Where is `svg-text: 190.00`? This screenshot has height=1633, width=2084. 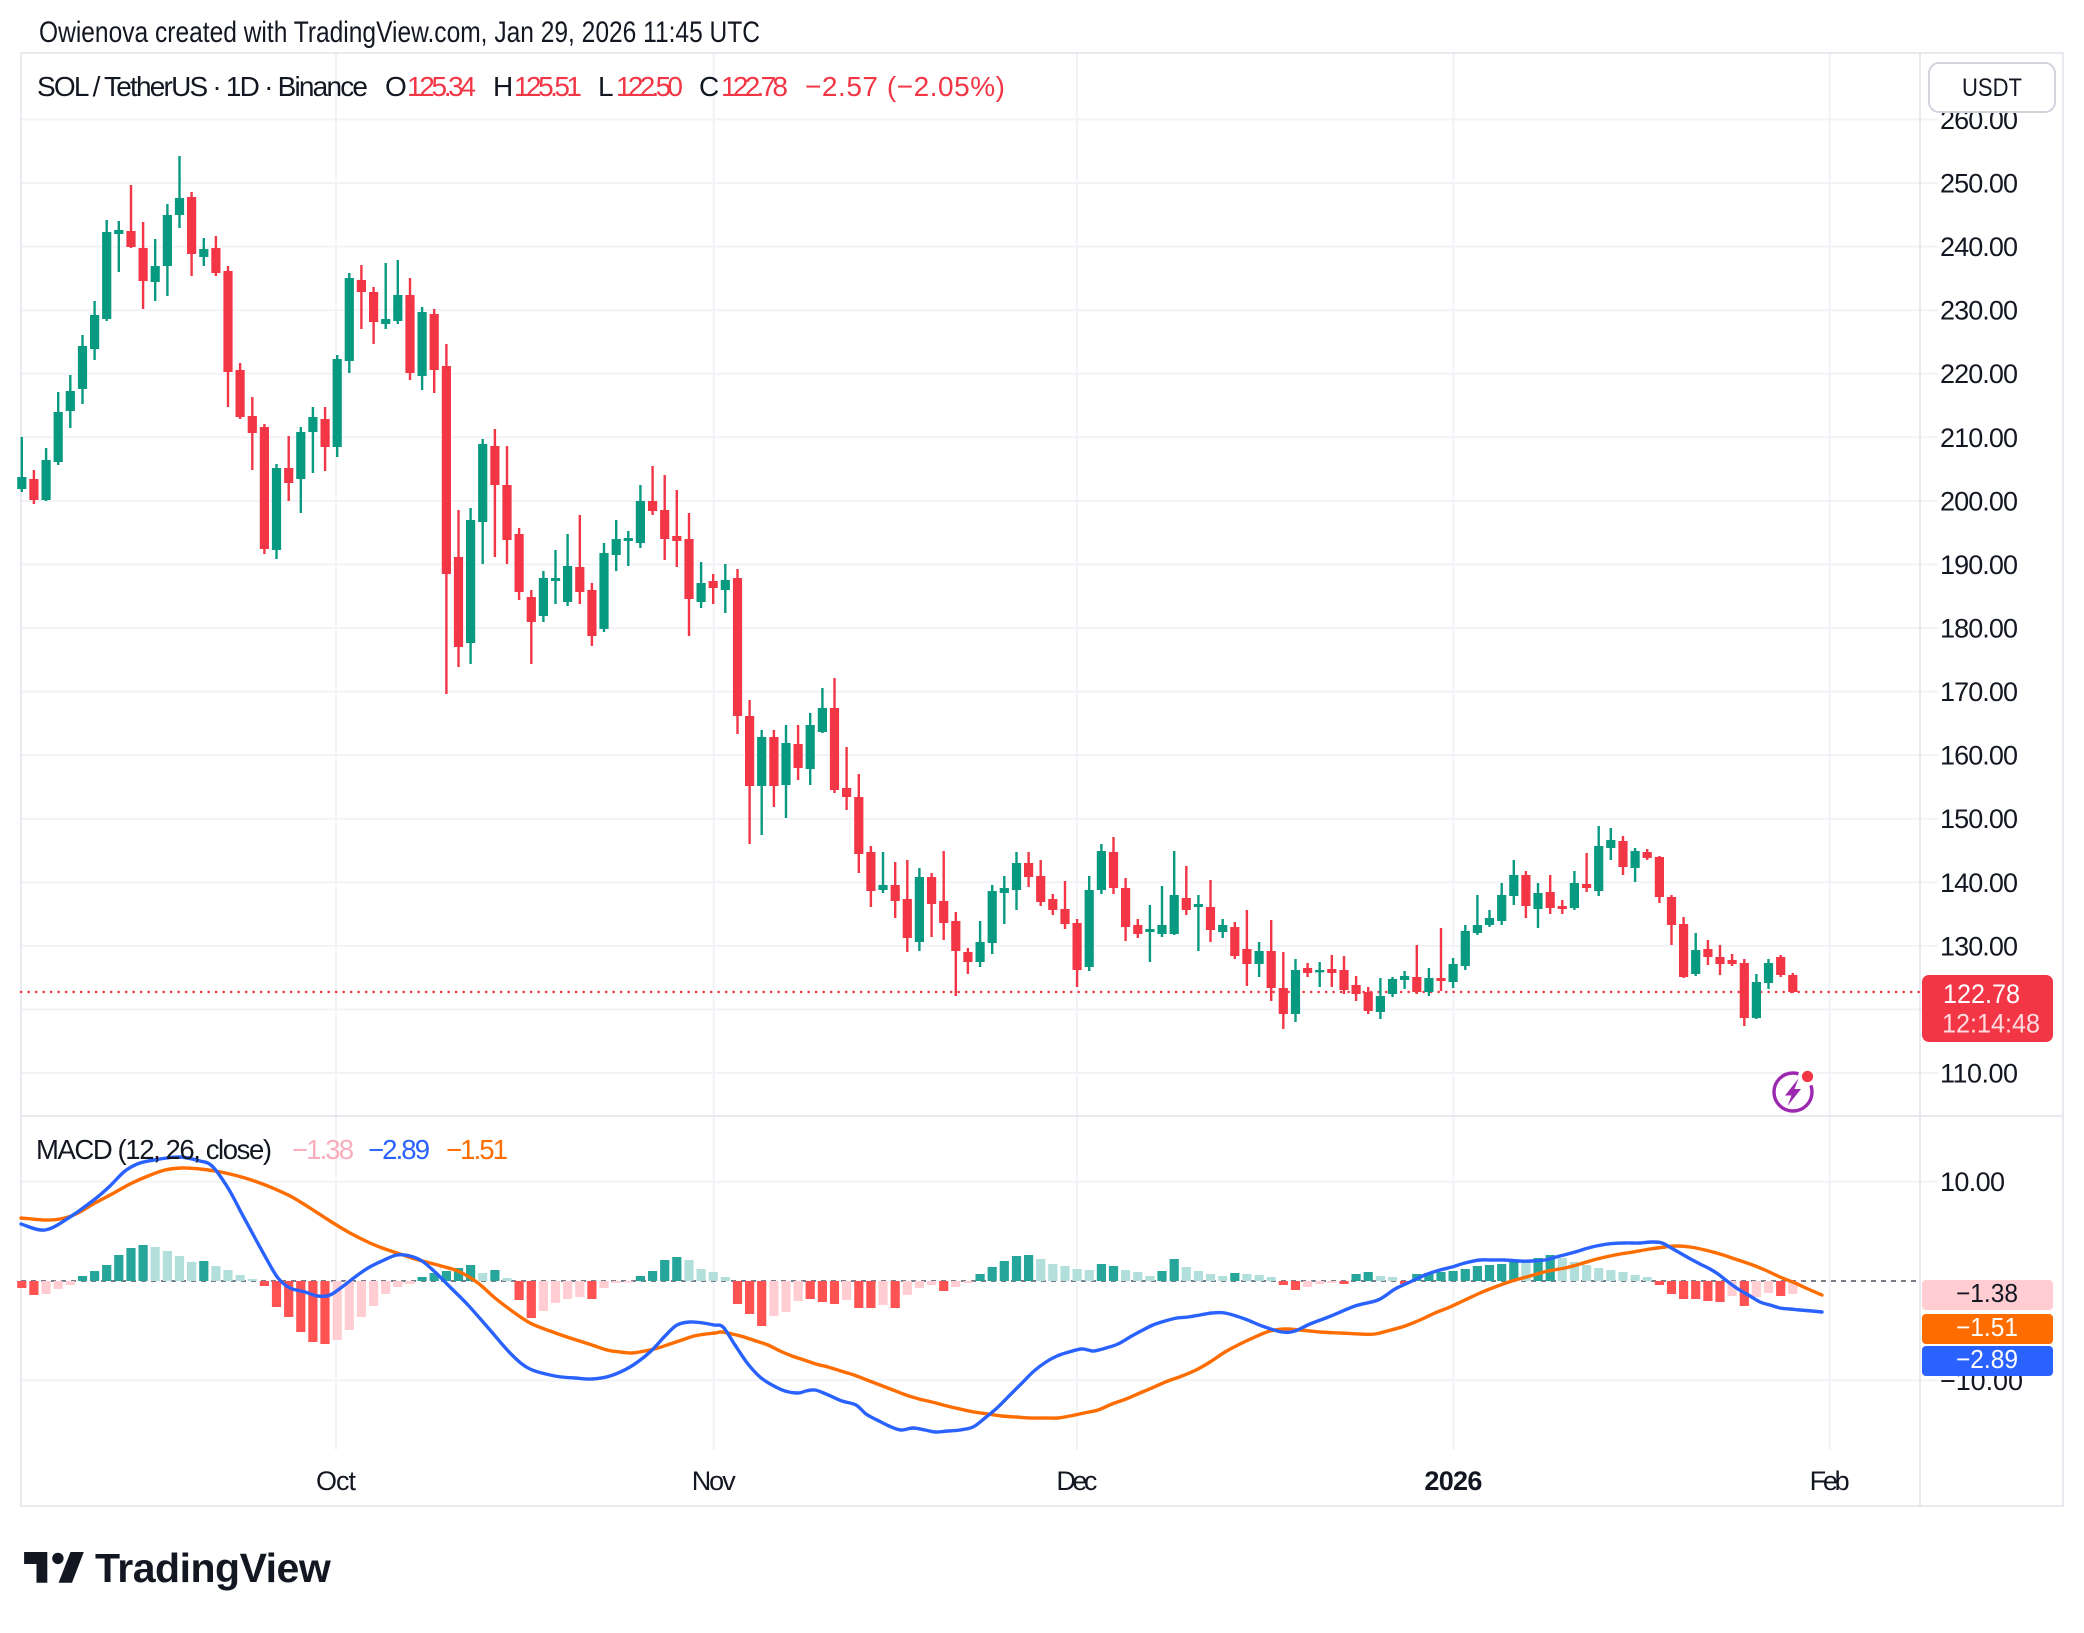 svg-text: 190.00 is located at coordinates (1979, 565).